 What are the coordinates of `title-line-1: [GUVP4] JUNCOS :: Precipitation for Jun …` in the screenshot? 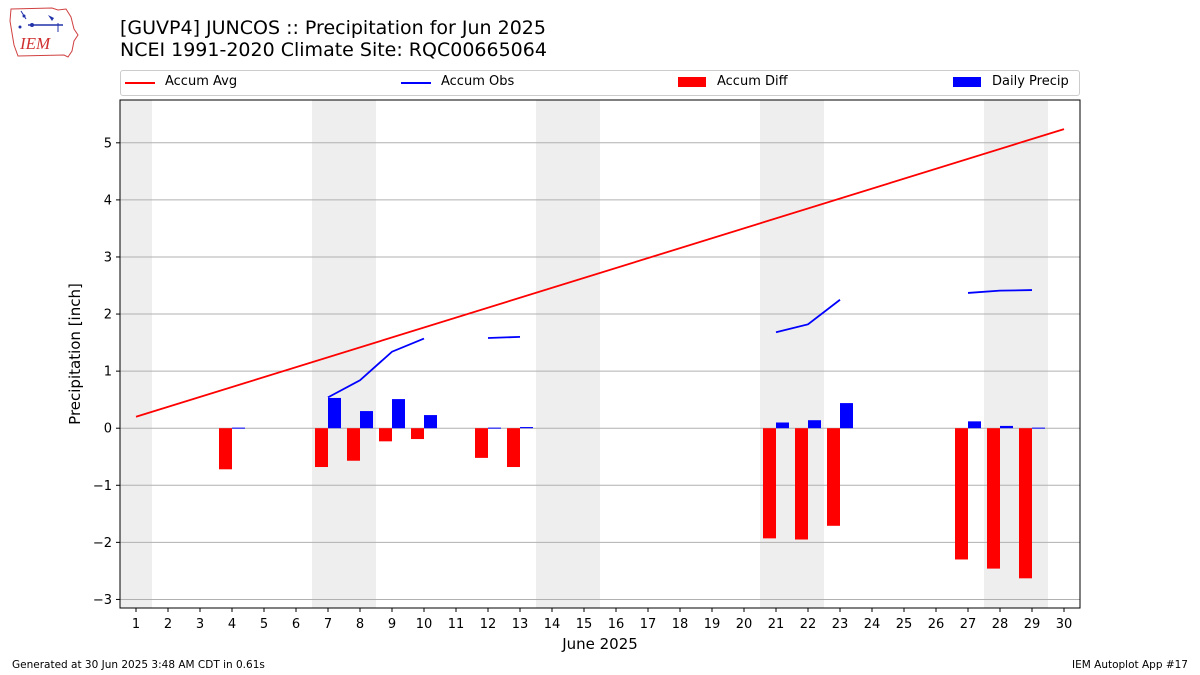 It's located at (333, 28).